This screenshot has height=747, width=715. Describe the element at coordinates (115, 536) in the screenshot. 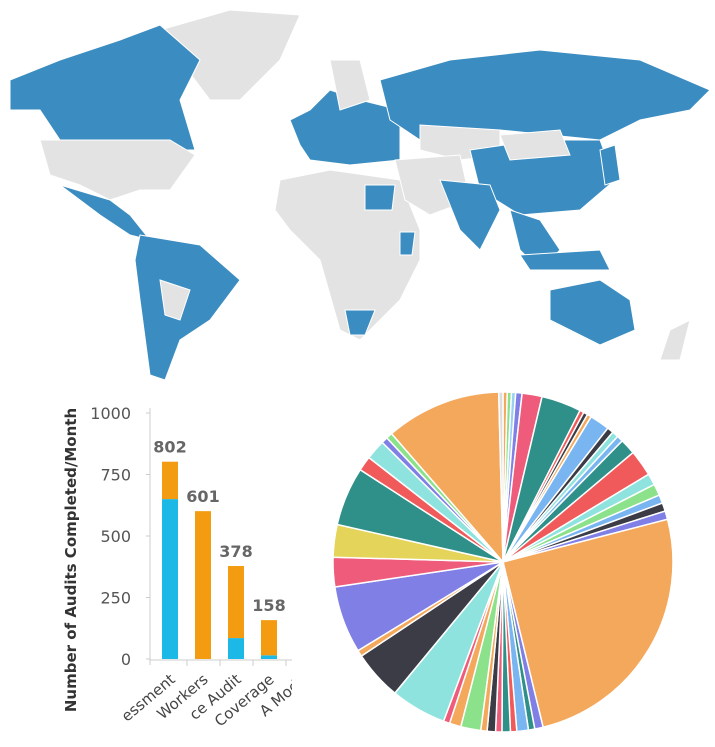

I see `y-tick-label: 500` at that location.